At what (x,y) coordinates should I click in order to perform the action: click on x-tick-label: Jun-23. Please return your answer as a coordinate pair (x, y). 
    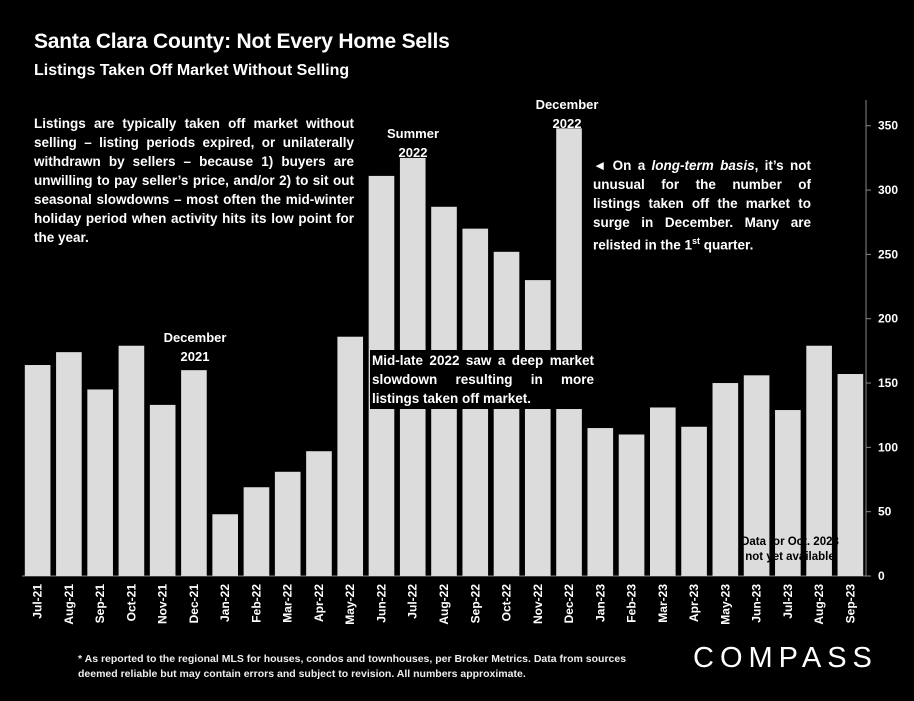
    Looking at the image, I should click on (757, 603).